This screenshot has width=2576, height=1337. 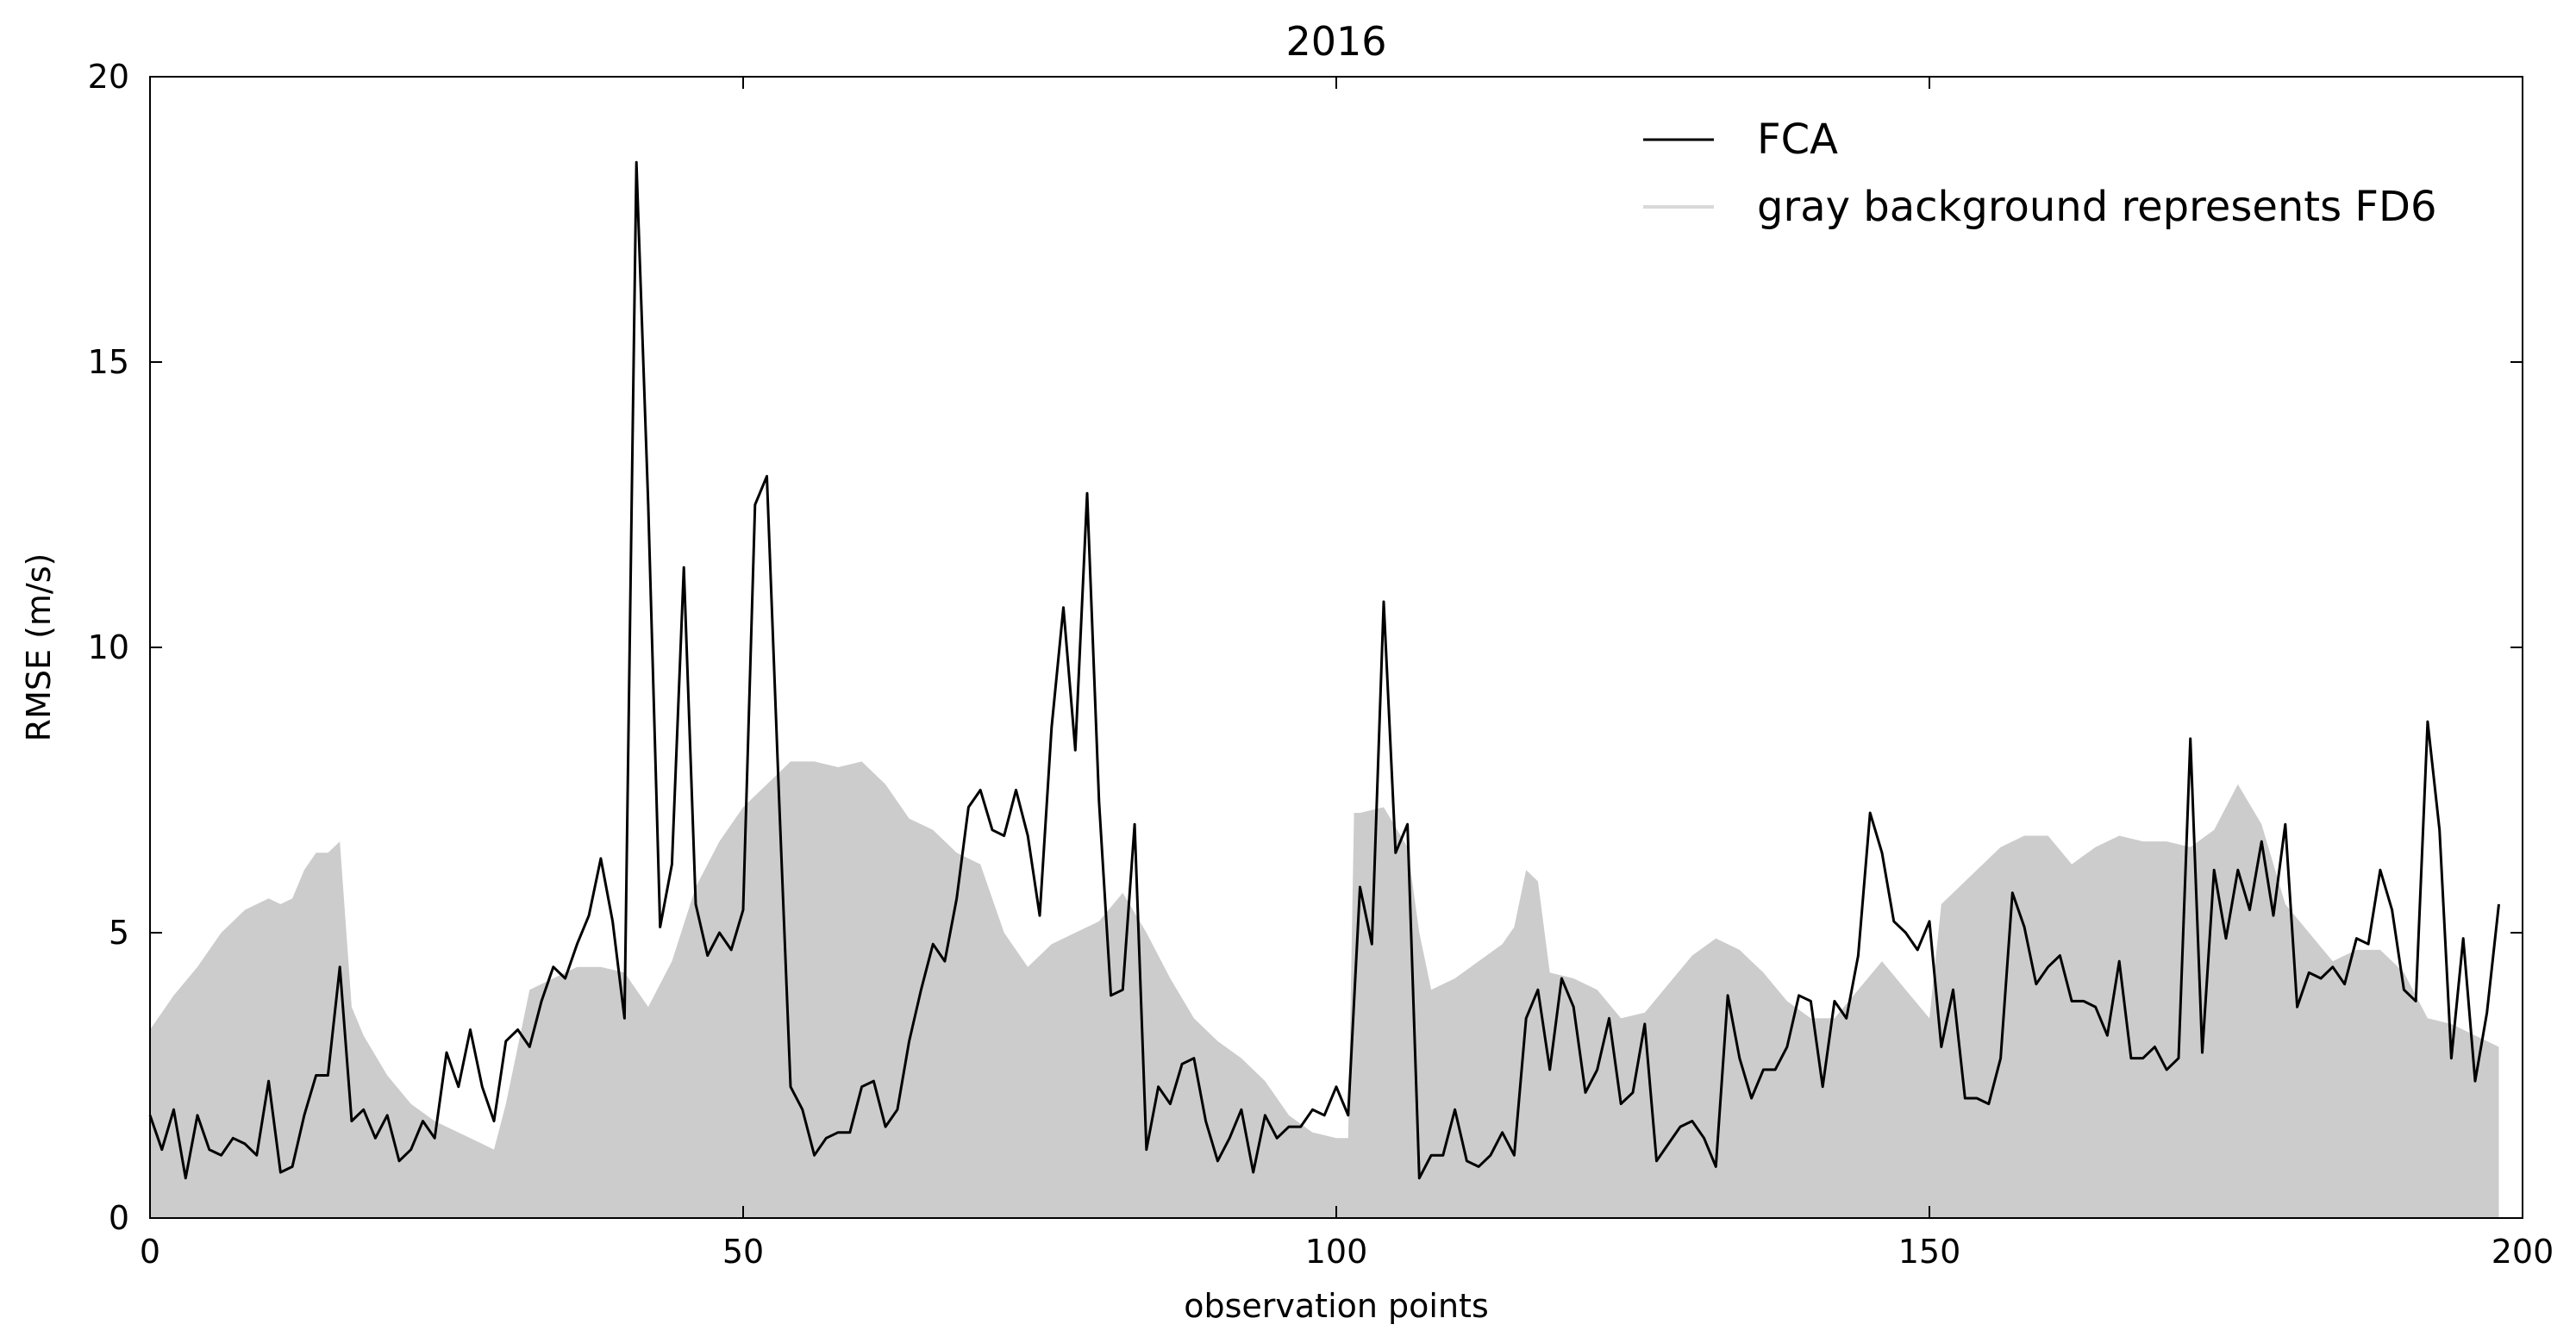 I want to click on x-tick-label: 100, so click(x=1336, y=1252).